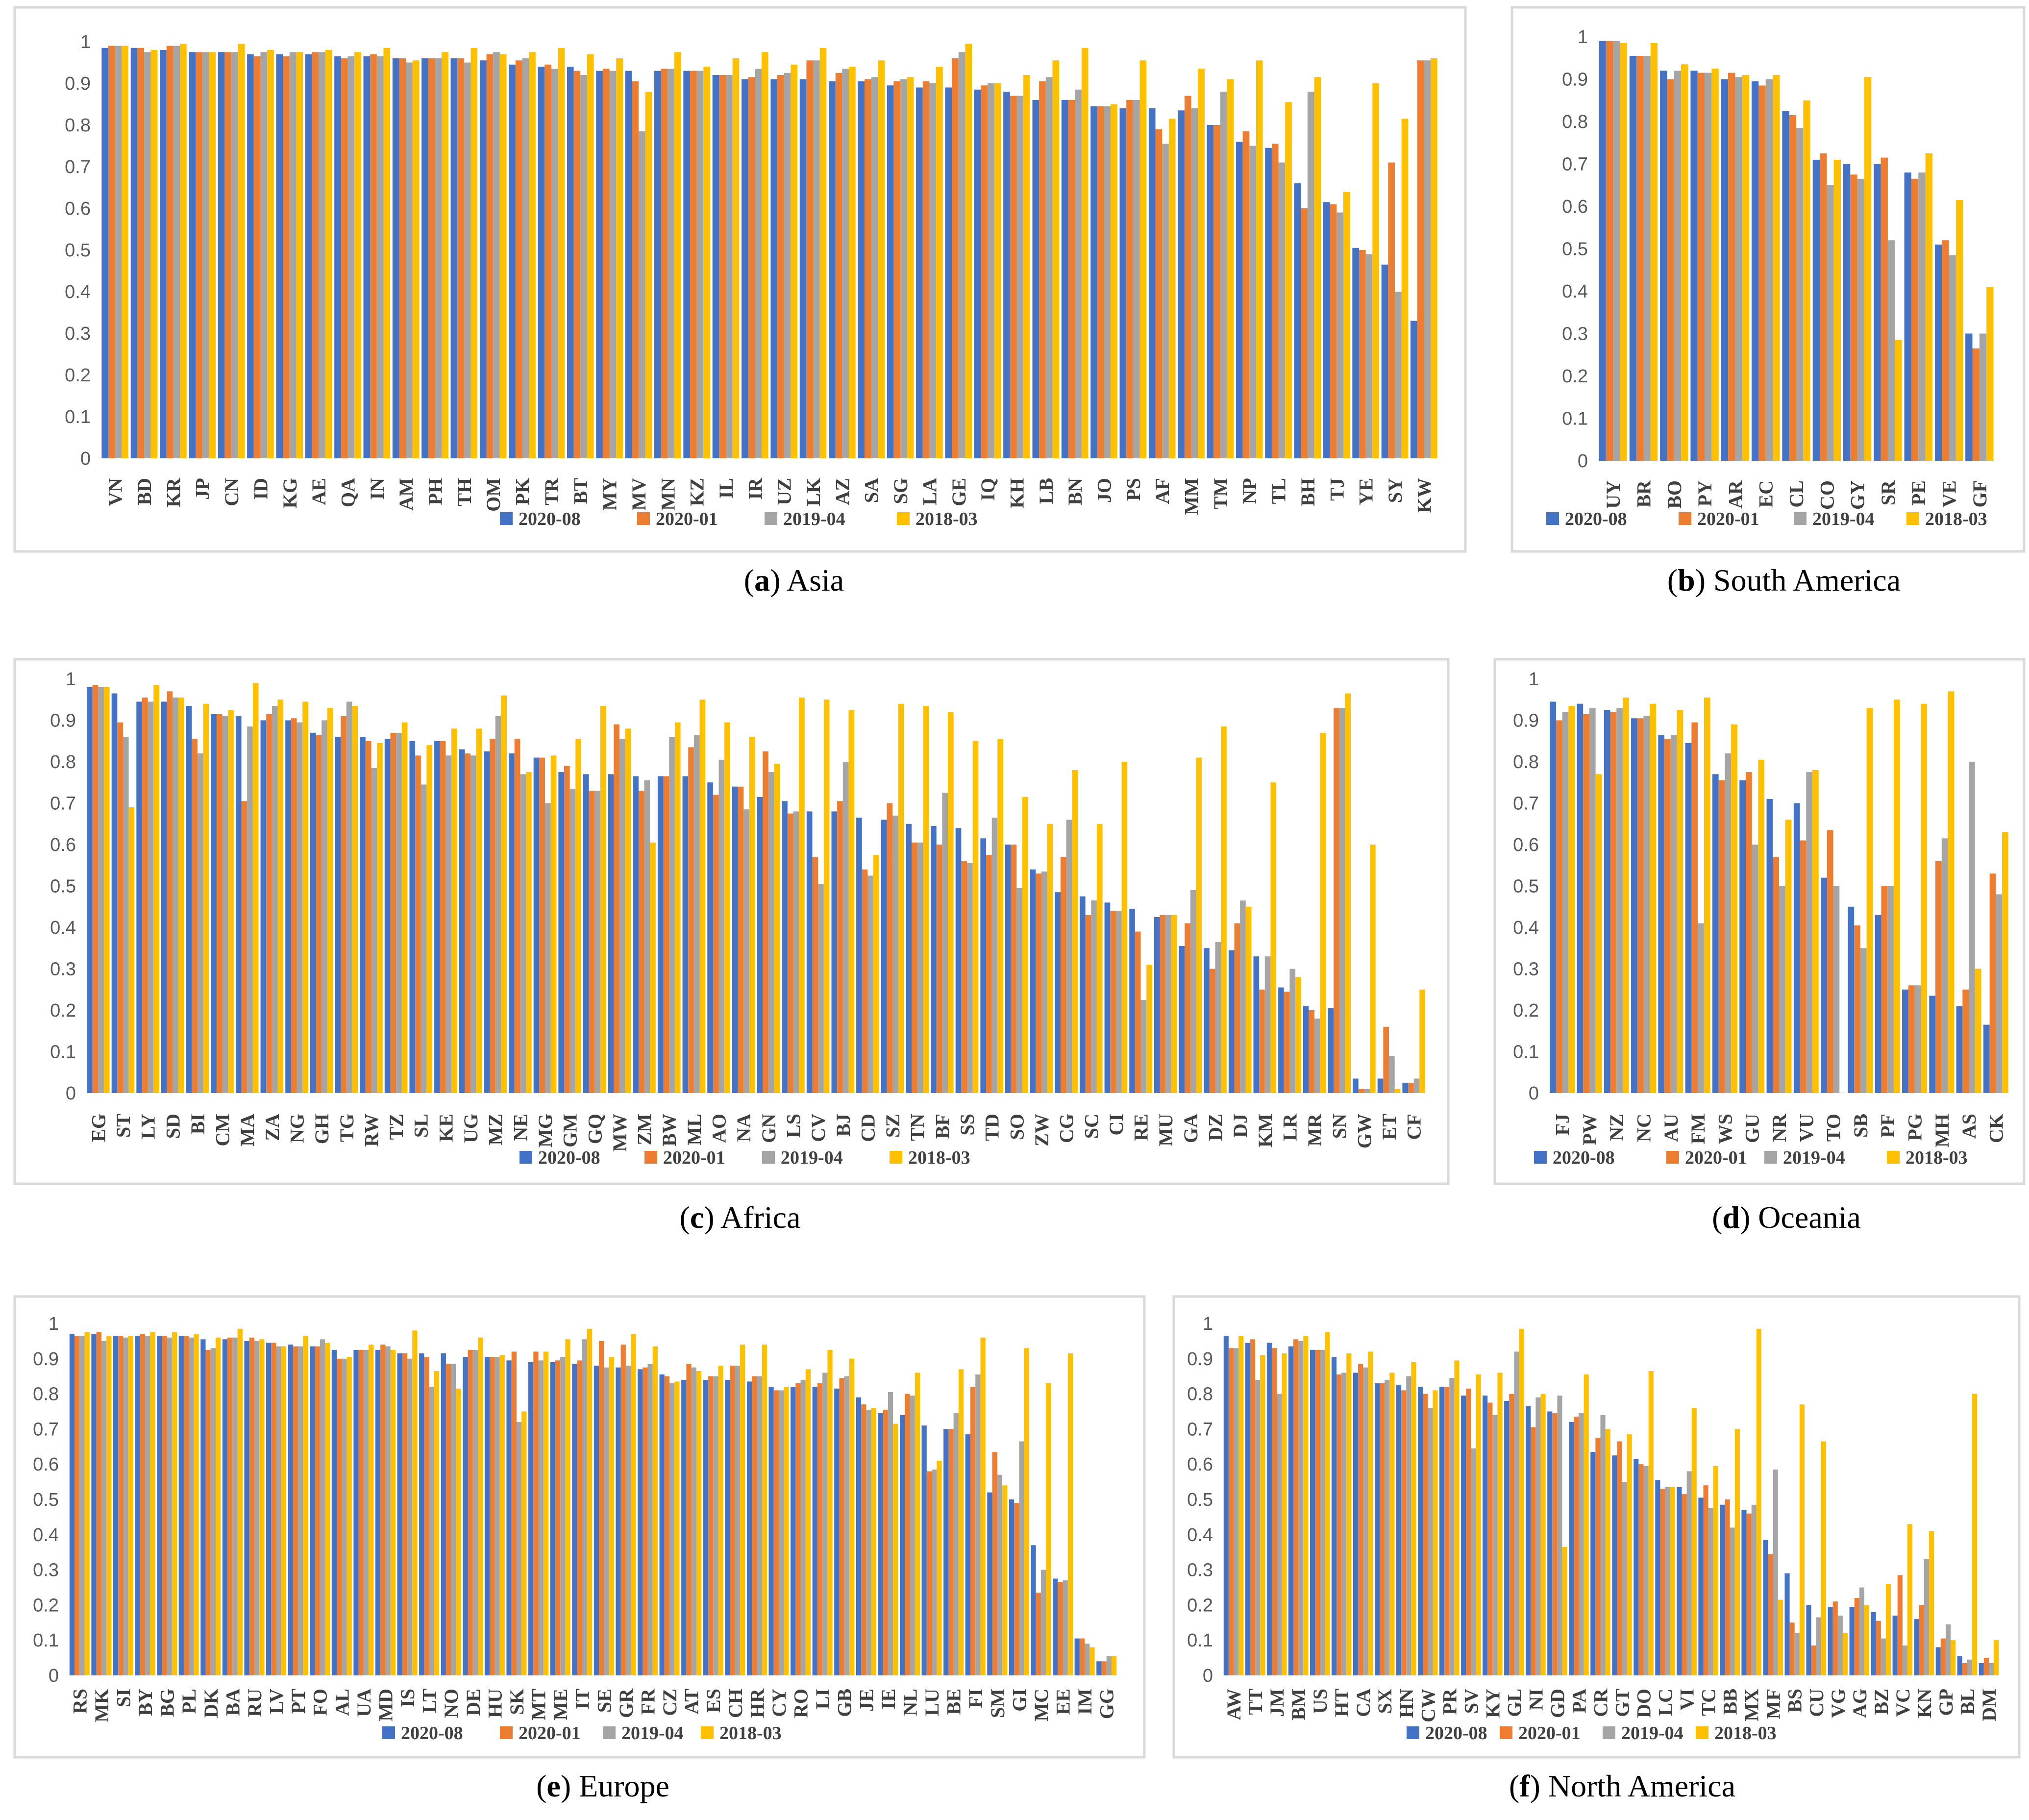 The width and height of the screenshot is (2029, 1820). I want to click on legend-label: 2020-08, so click(550, 519).